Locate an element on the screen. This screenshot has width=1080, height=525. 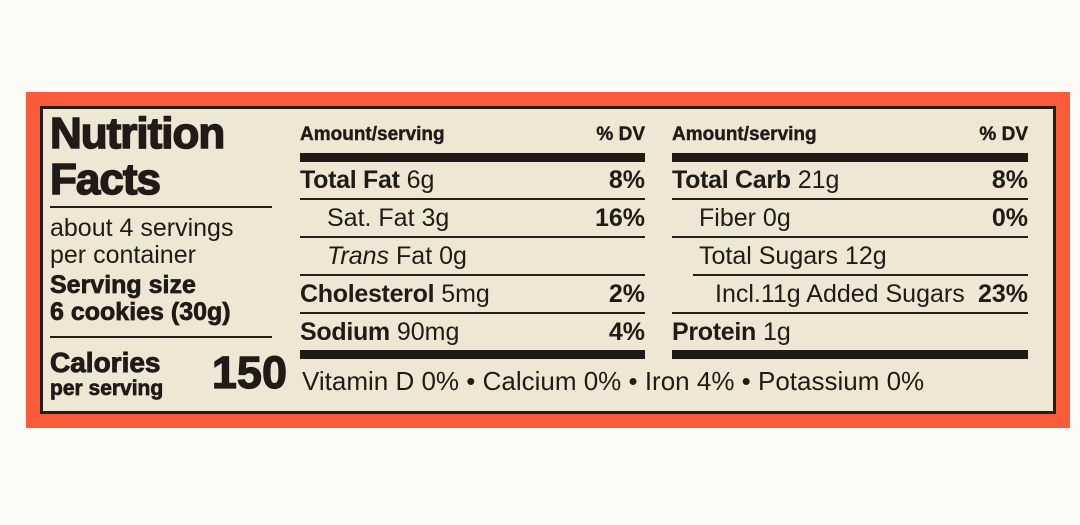
nutrient-name: Fiber is located at coordinates (727, 217).